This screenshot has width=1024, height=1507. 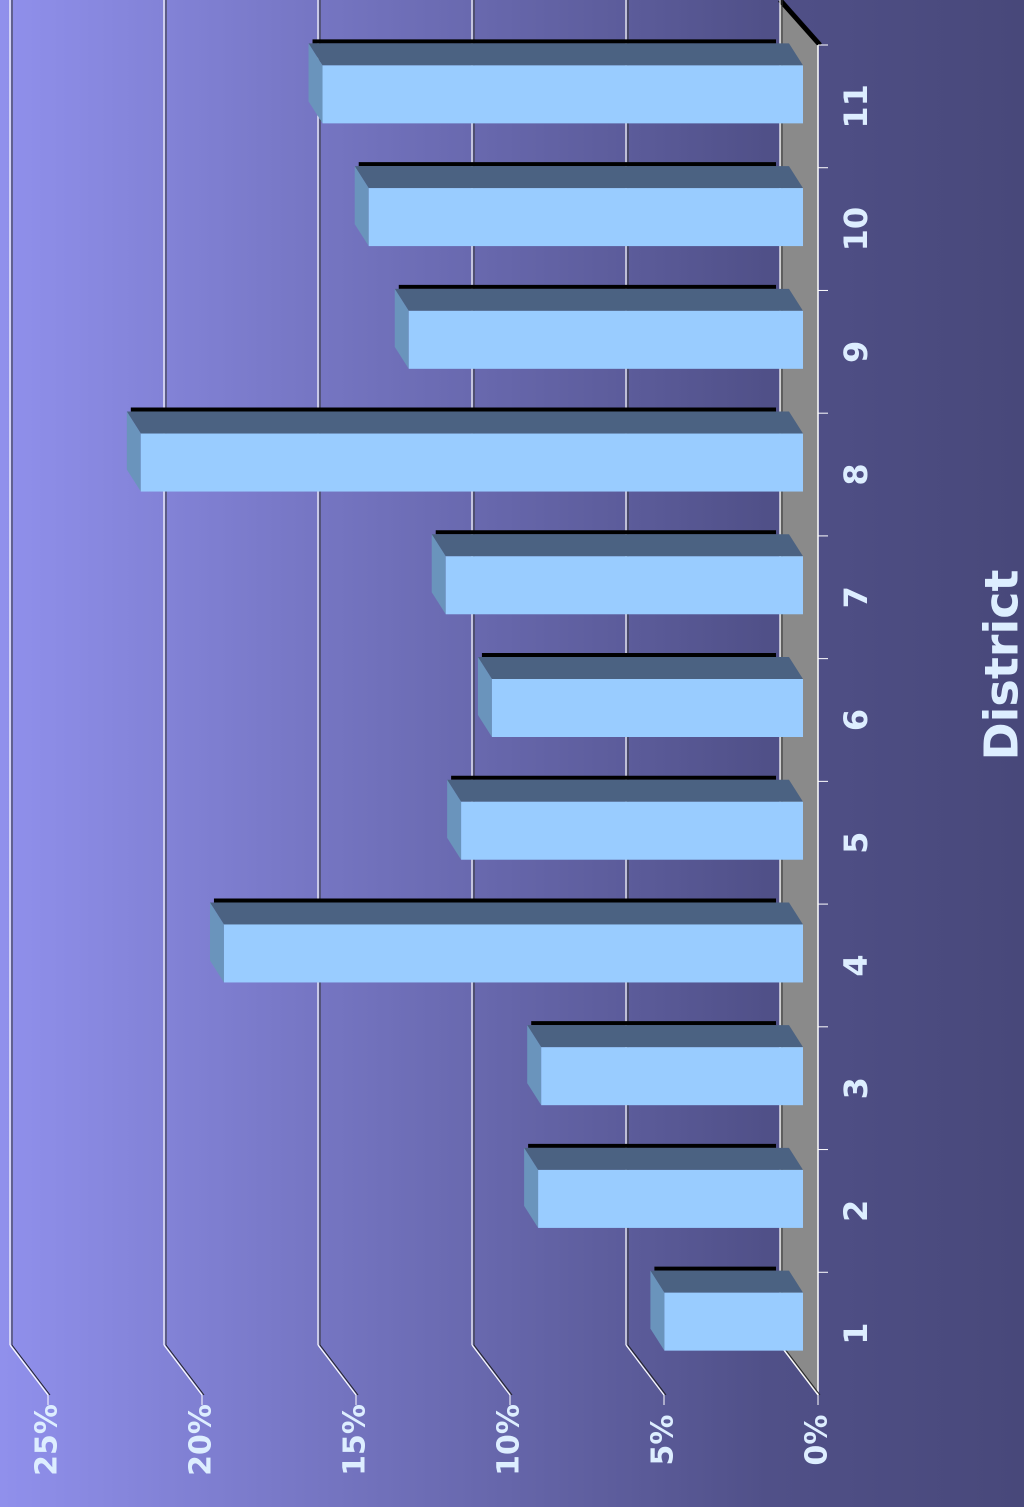 I want to click on x-tick-label: 9, so click(x=856, y=352).